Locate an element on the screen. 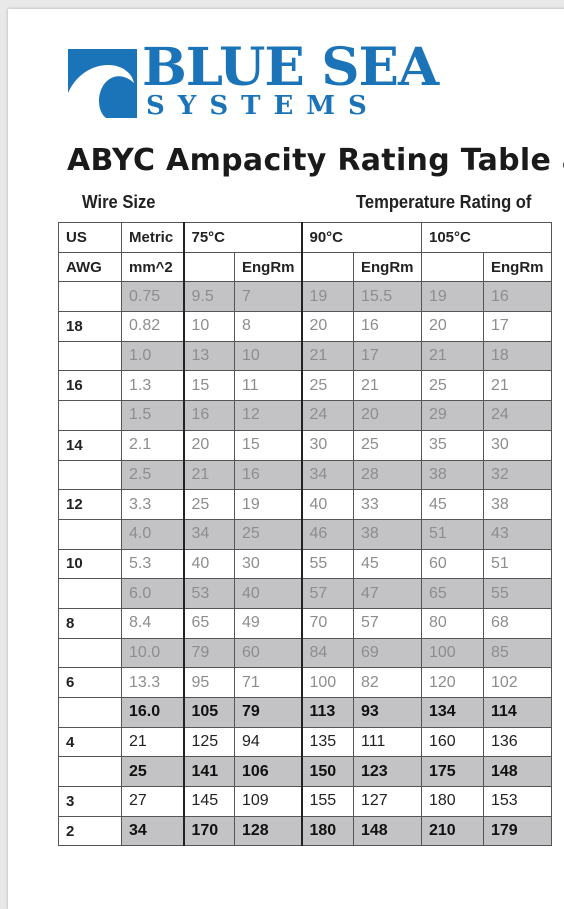 This screenshot has height=909, width=564. cell-75c-engrm: 25 is located at coordinates (268, 534).